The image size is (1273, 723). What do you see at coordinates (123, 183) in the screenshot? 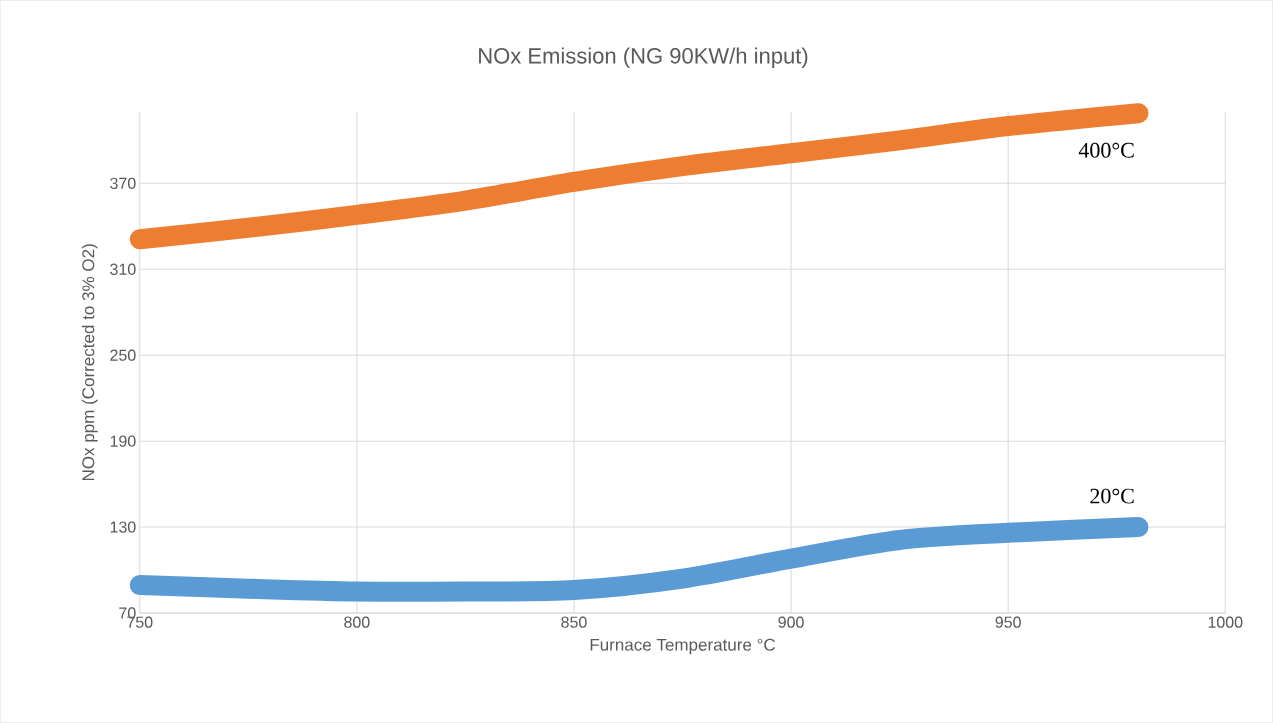
I see `y-tick-label: 370` at bounding box center [123, 183].